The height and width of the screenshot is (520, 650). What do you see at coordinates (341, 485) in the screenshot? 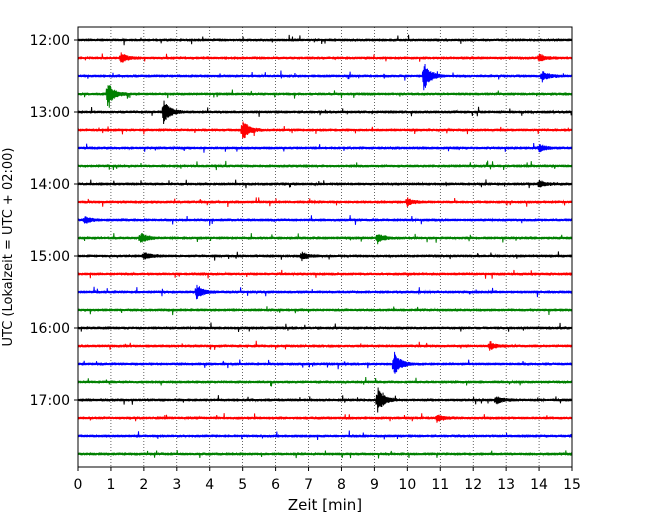
I see `x-tick-label: 8` at bounding box center [341, 485].